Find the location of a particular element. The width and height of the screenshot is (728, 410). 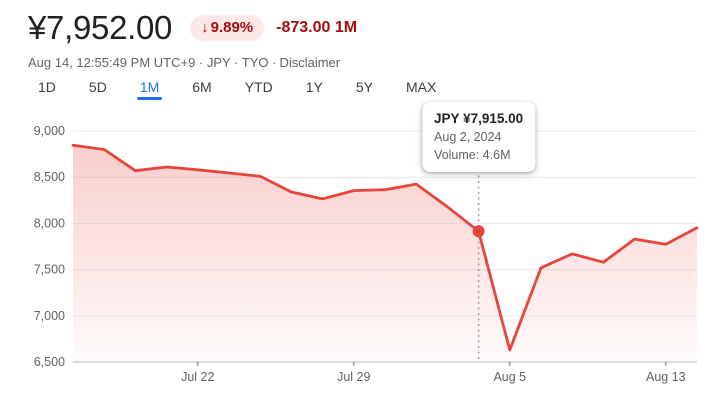

tab-ytd: YTD is located at coordinates (258, 87).